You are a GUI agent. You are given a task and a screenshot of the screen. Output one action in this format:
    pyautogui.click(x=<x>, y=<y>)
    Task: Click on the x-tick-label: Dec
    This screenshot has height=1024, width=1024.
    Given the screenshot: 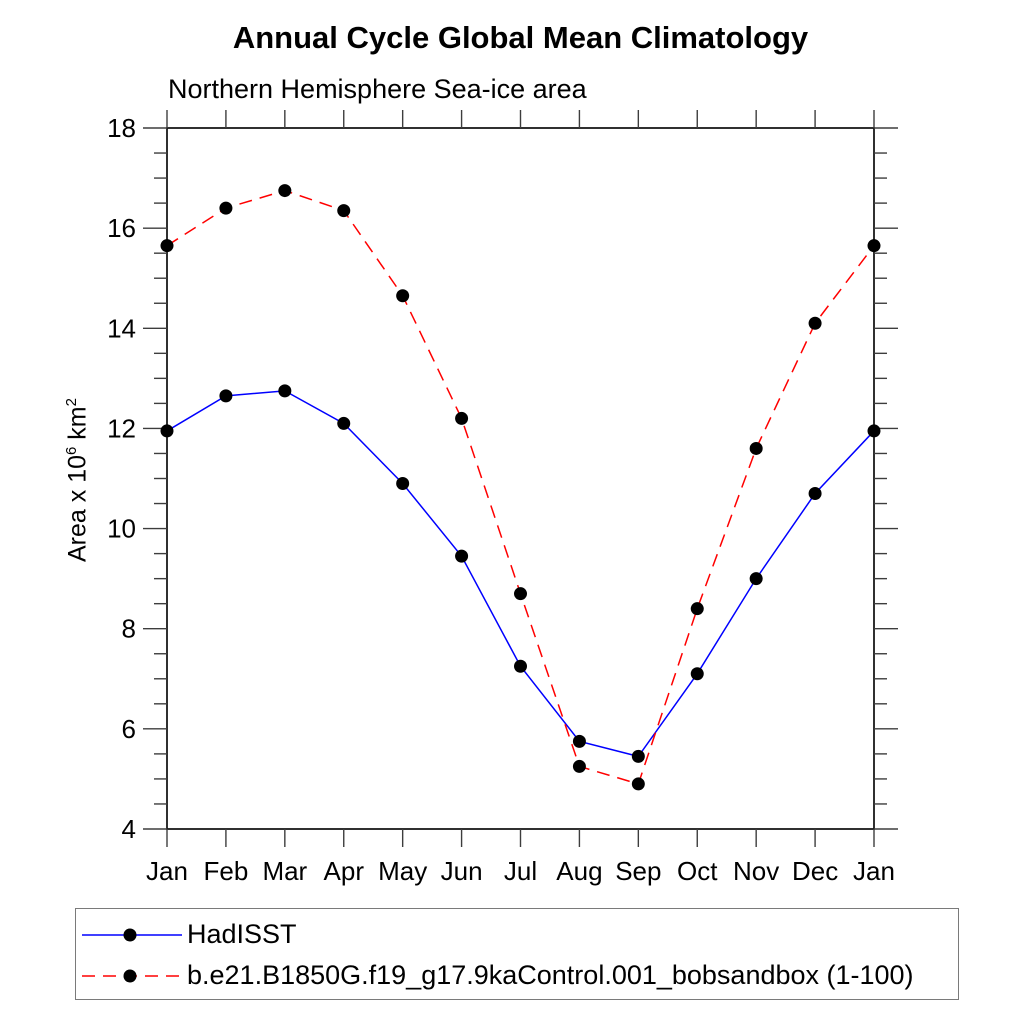 What is the action you would take?
    pyautogui.click(x=815, y=871)
    